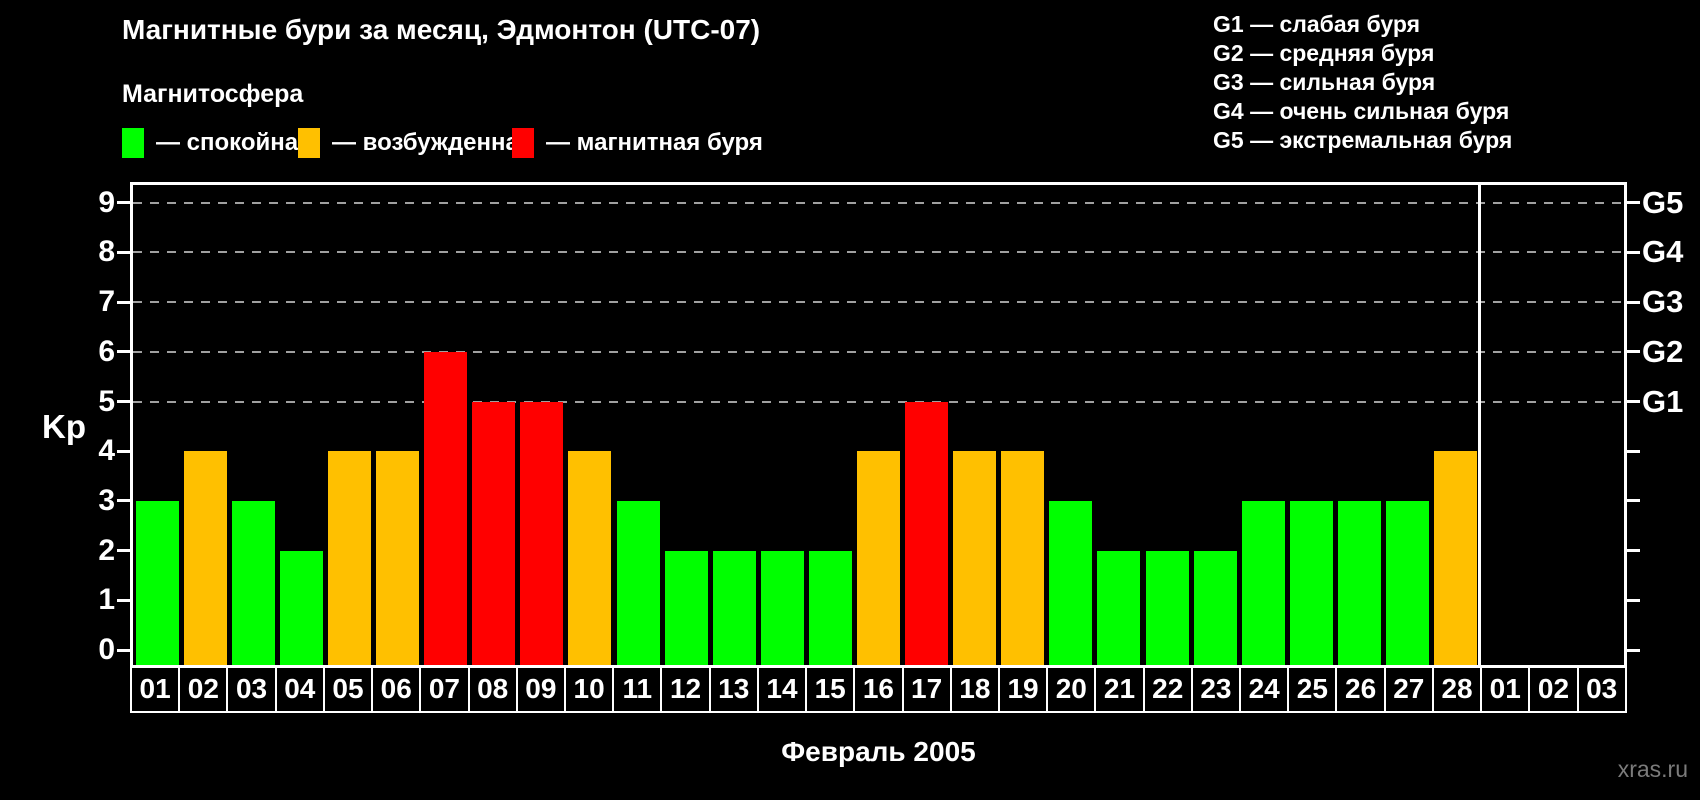 This screenshot has height=800, width=1700. Describe the element at coordinates (1216, 689) in the screenshot. I see `day-label-cell: 23` at that location.